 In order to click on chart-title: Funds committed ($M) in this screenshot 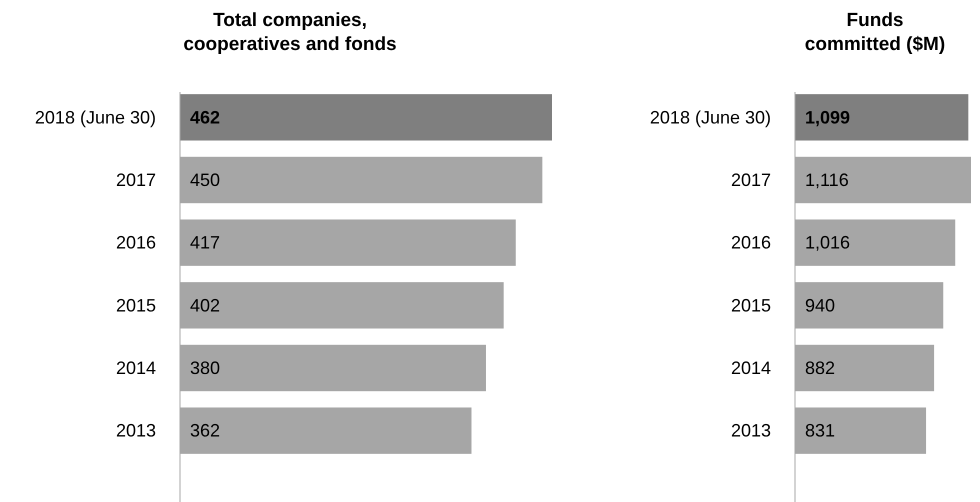, I will do `click(875, 32)`.